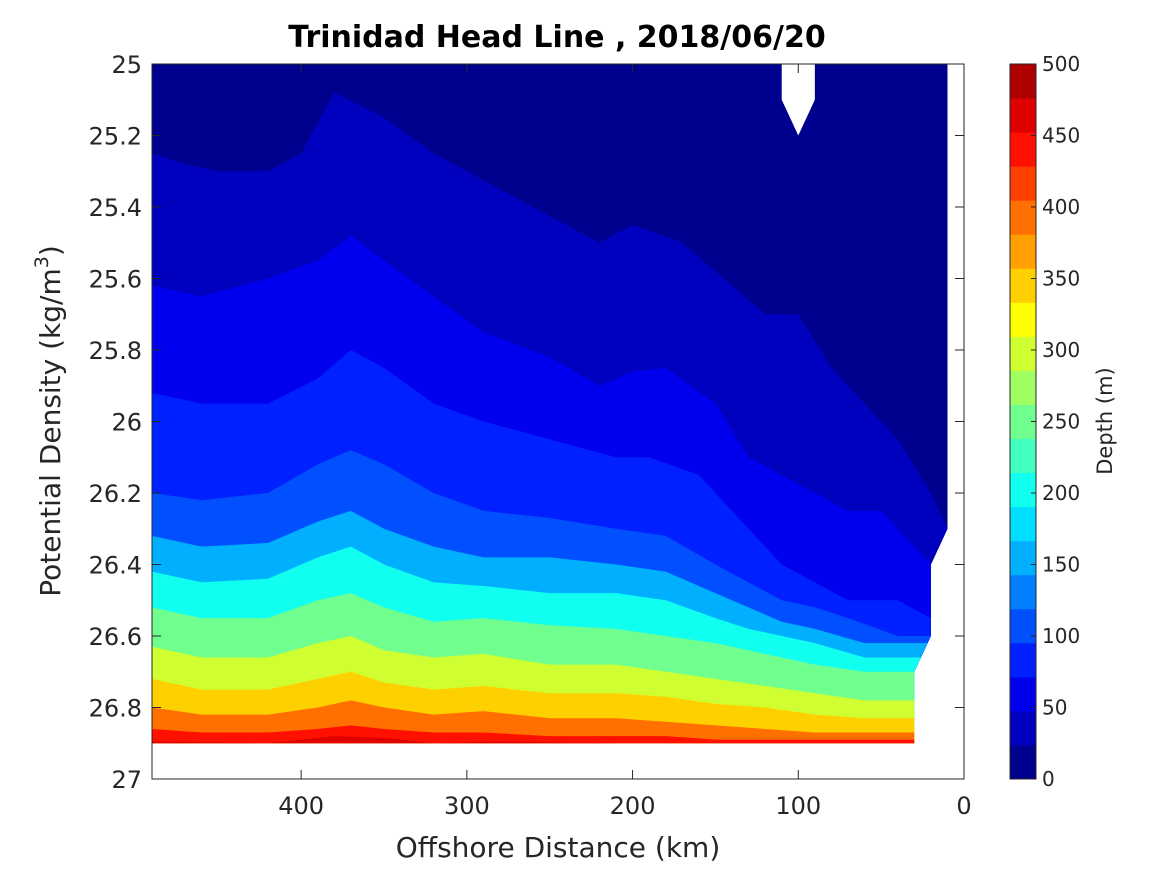 Image resolution: width=1167 pixels, height=875 pixels. I want to click on colorbar-tick-label: 50, so click(1054, 708).